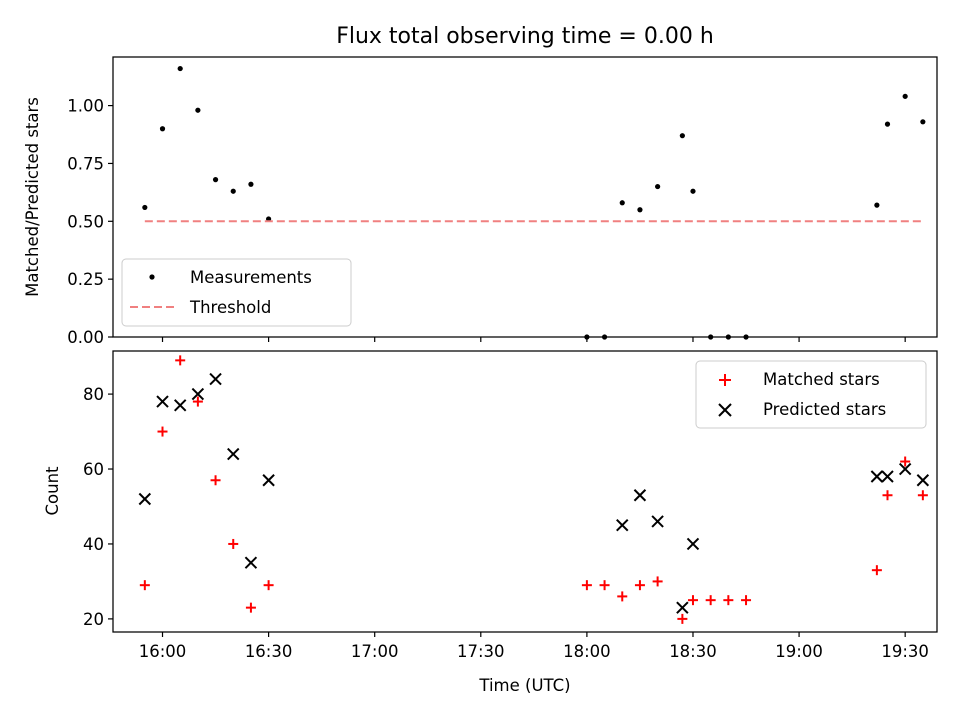  What do you see at coordinates (269, 651) in the screenshot?
I see `bottom-x-tick-label: 16:30` at bounding box center [269, 651].